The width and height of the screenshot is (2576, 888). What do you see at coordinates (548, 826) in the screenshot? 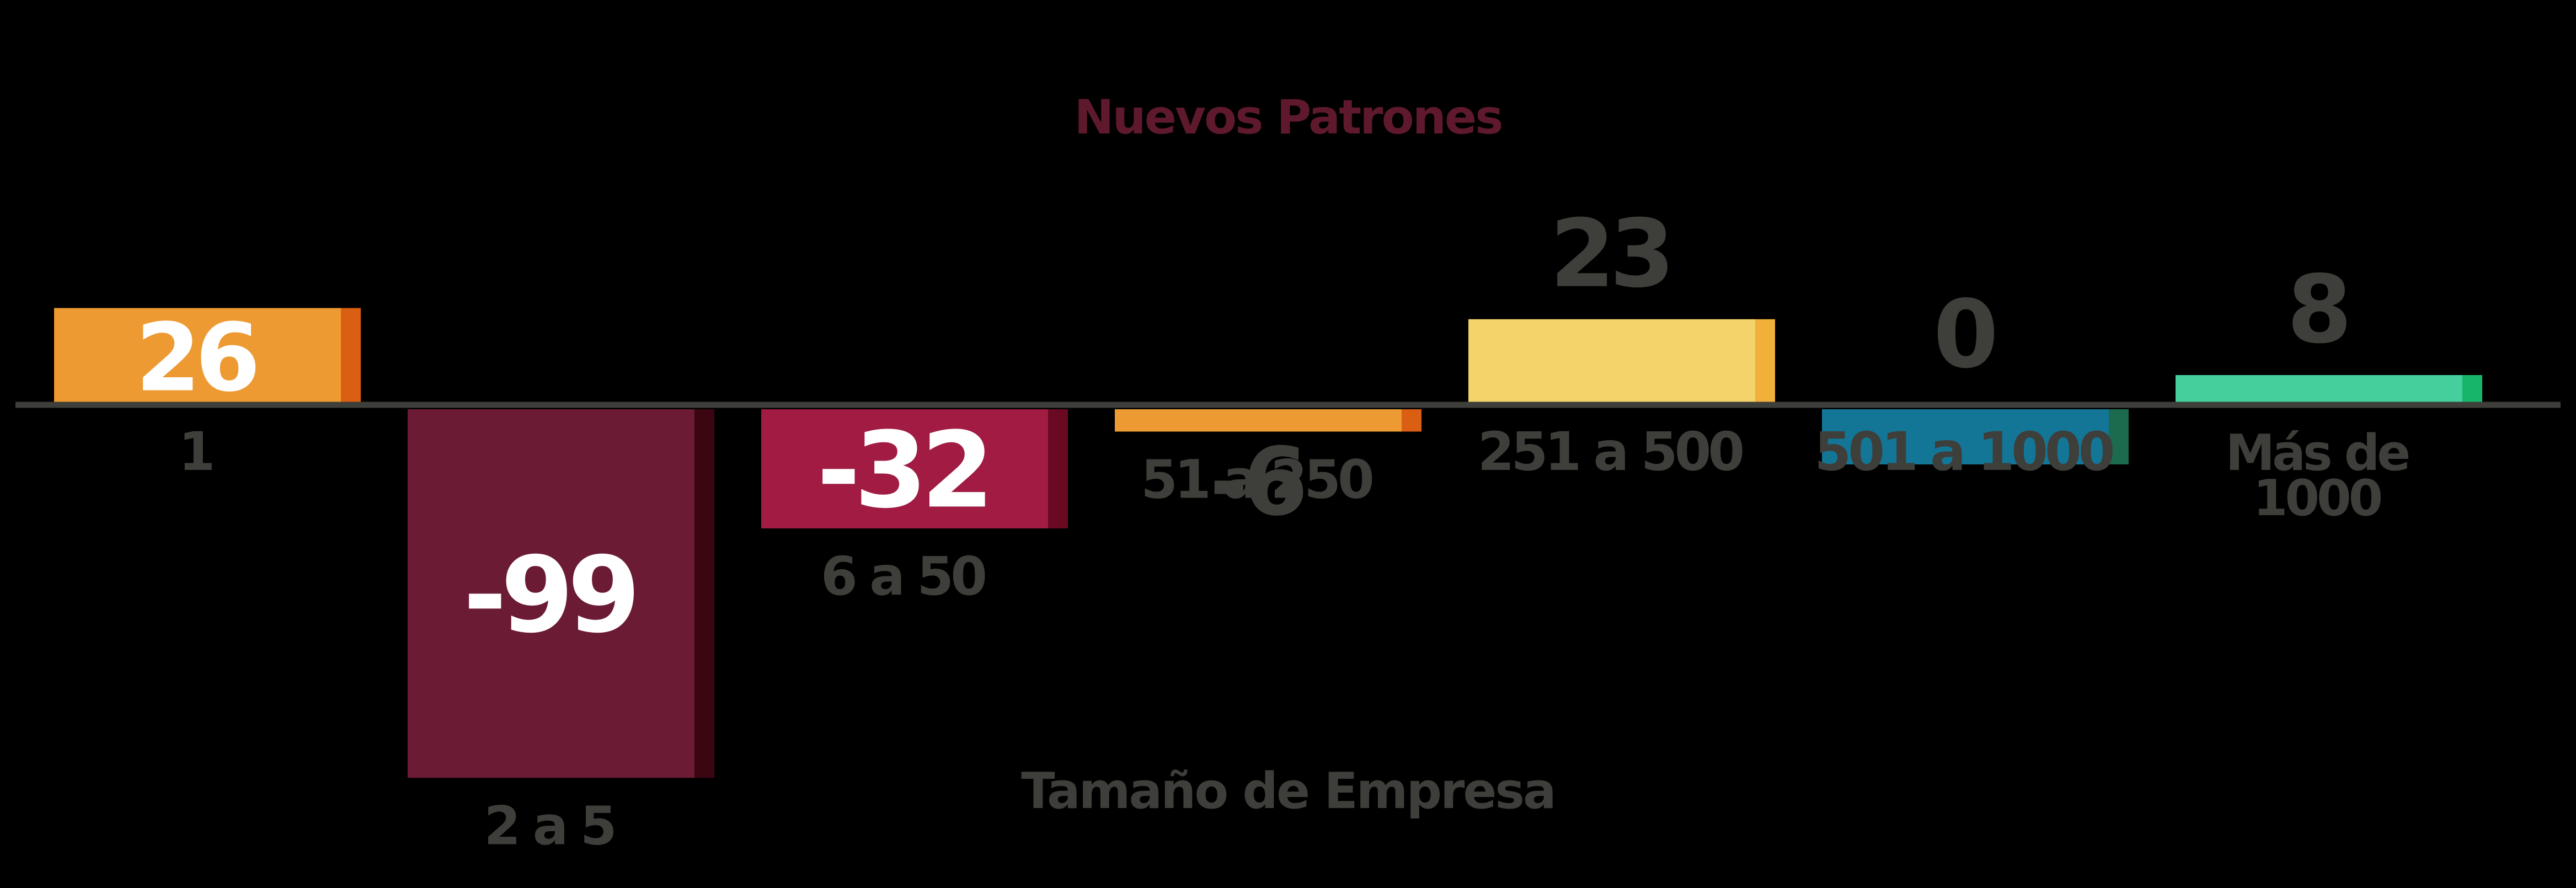
I see `category-label: 2 a 5` at bounding box center [548, 826].